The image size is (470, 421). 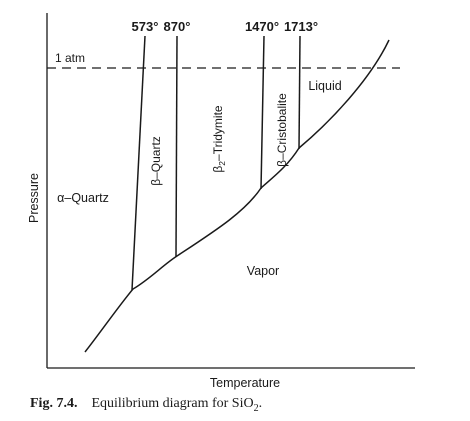 What do you see at coordinates (262, 26) in the screenshot?
I see `temp-label-1470: 1470°` at bounding box center [262, 26].